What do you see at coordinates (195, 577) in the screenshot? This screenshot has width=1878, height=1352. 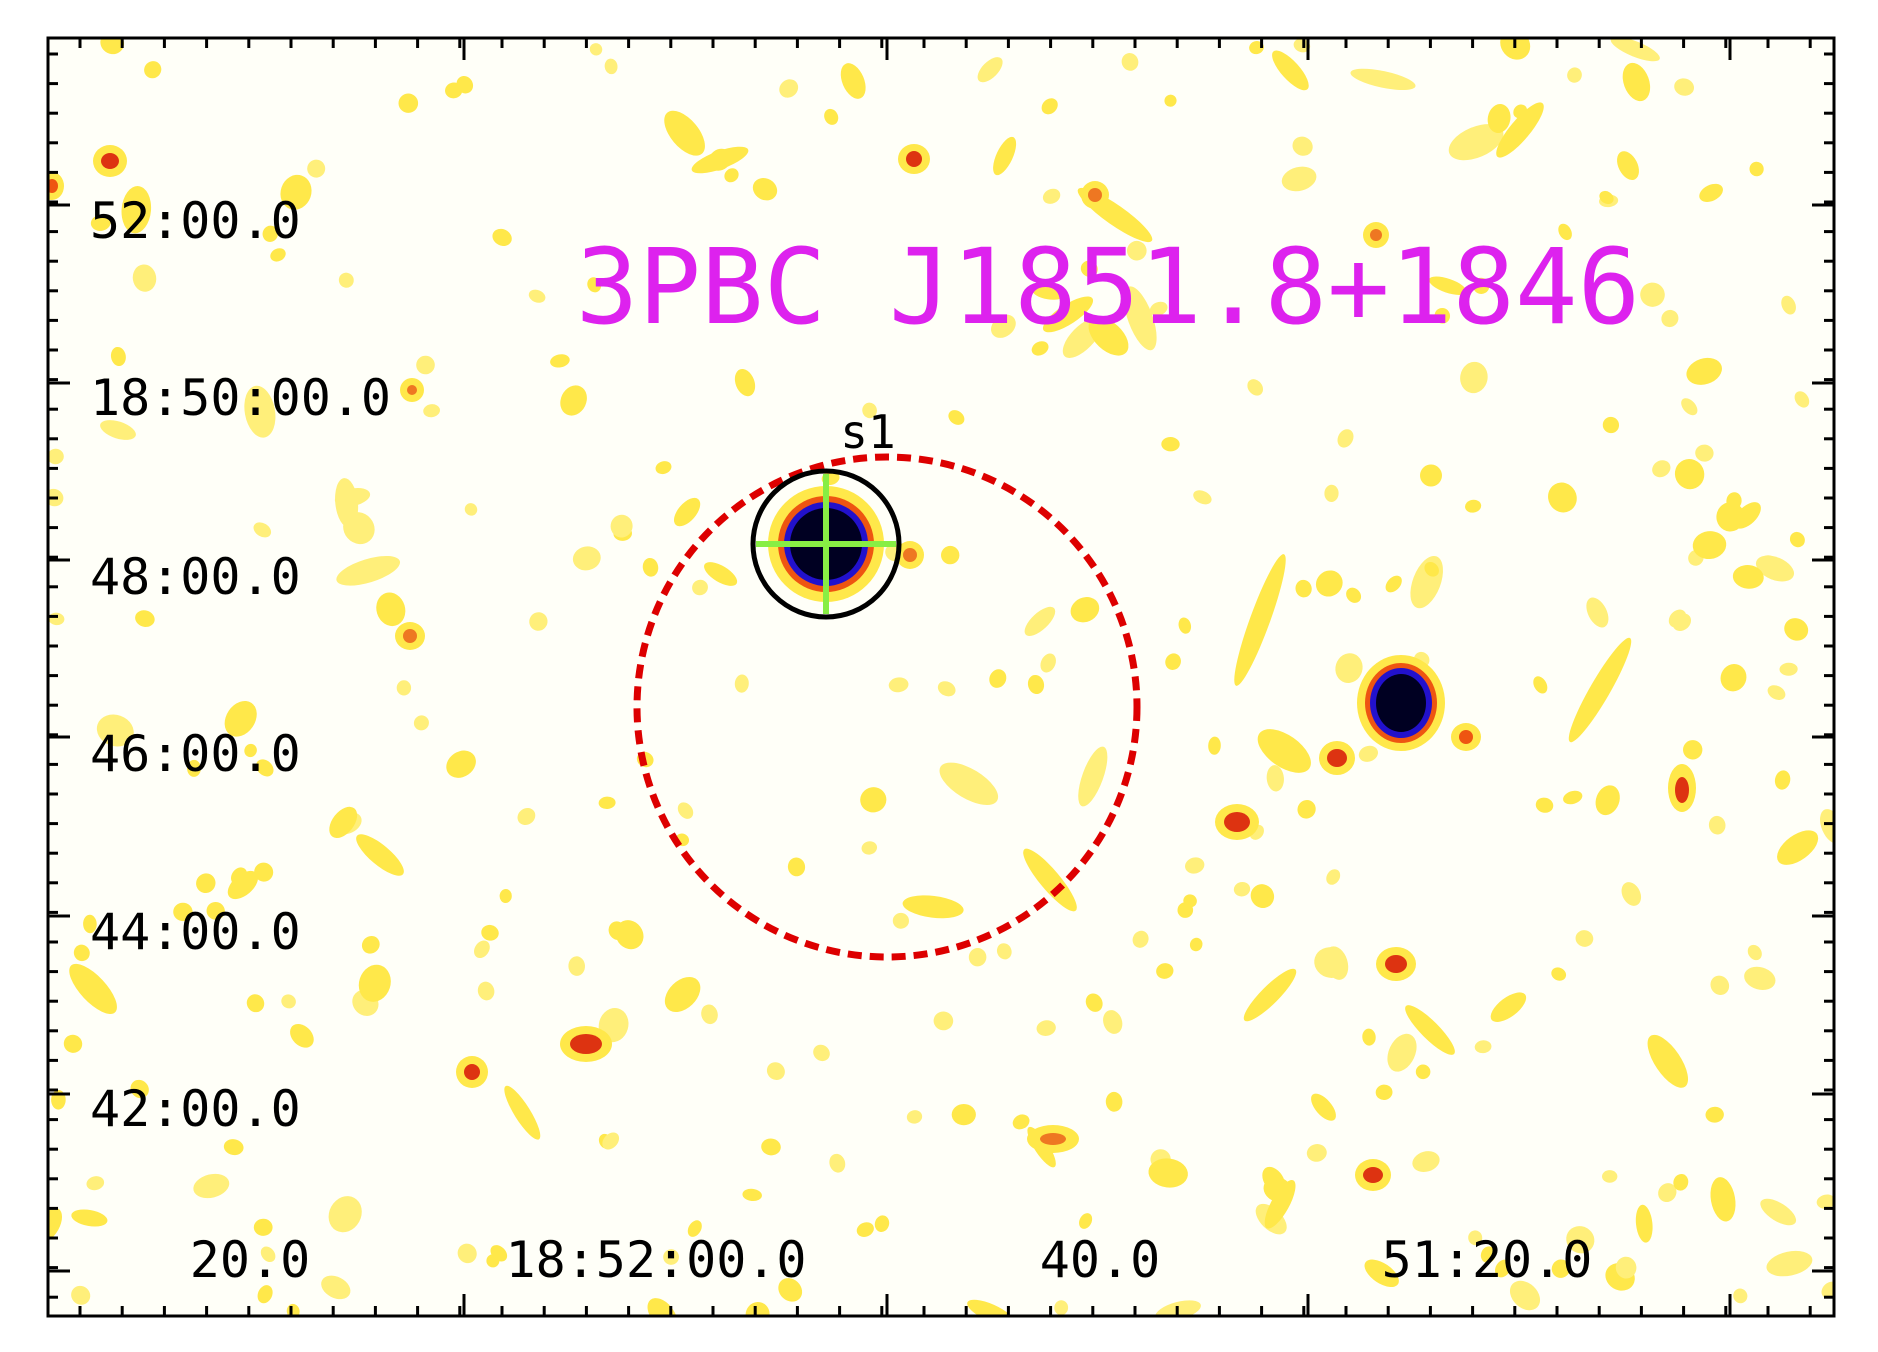 I see `y-tick-label: 48:00.0` at bounding box center [195, 577].